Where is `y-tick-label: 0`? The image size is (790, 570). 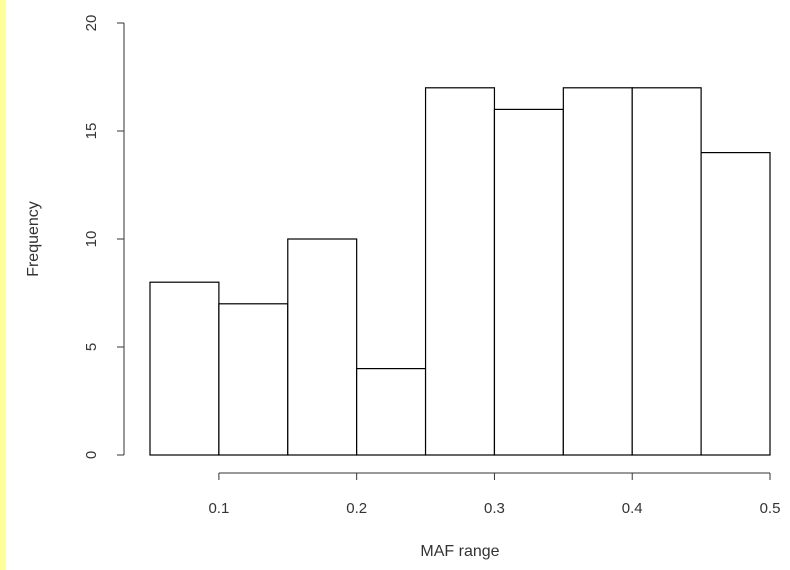
y-tick-label: 0 is located at coordinates (91, 455).